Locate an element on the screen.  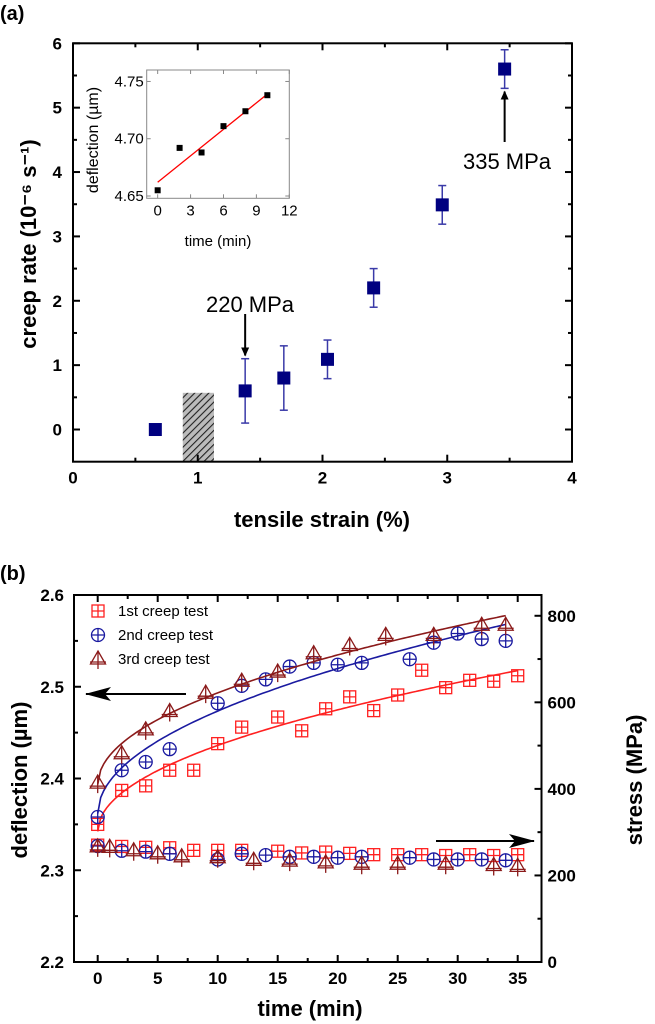
y-tick-label: 3 is located at coordinates (57, 236).